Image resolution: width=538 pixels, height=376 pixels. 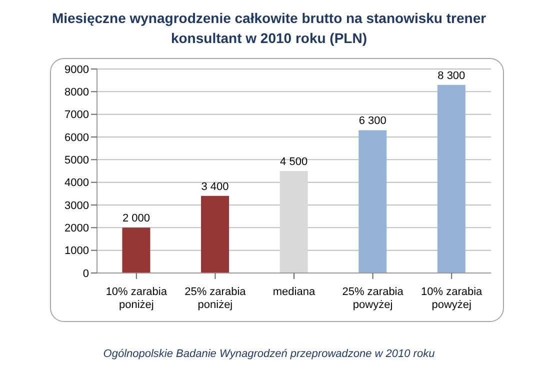 What do you see at coordinates (294, 162) in the screenshot?
I see `data-label: 4 500` at bounding box center [294, 162].